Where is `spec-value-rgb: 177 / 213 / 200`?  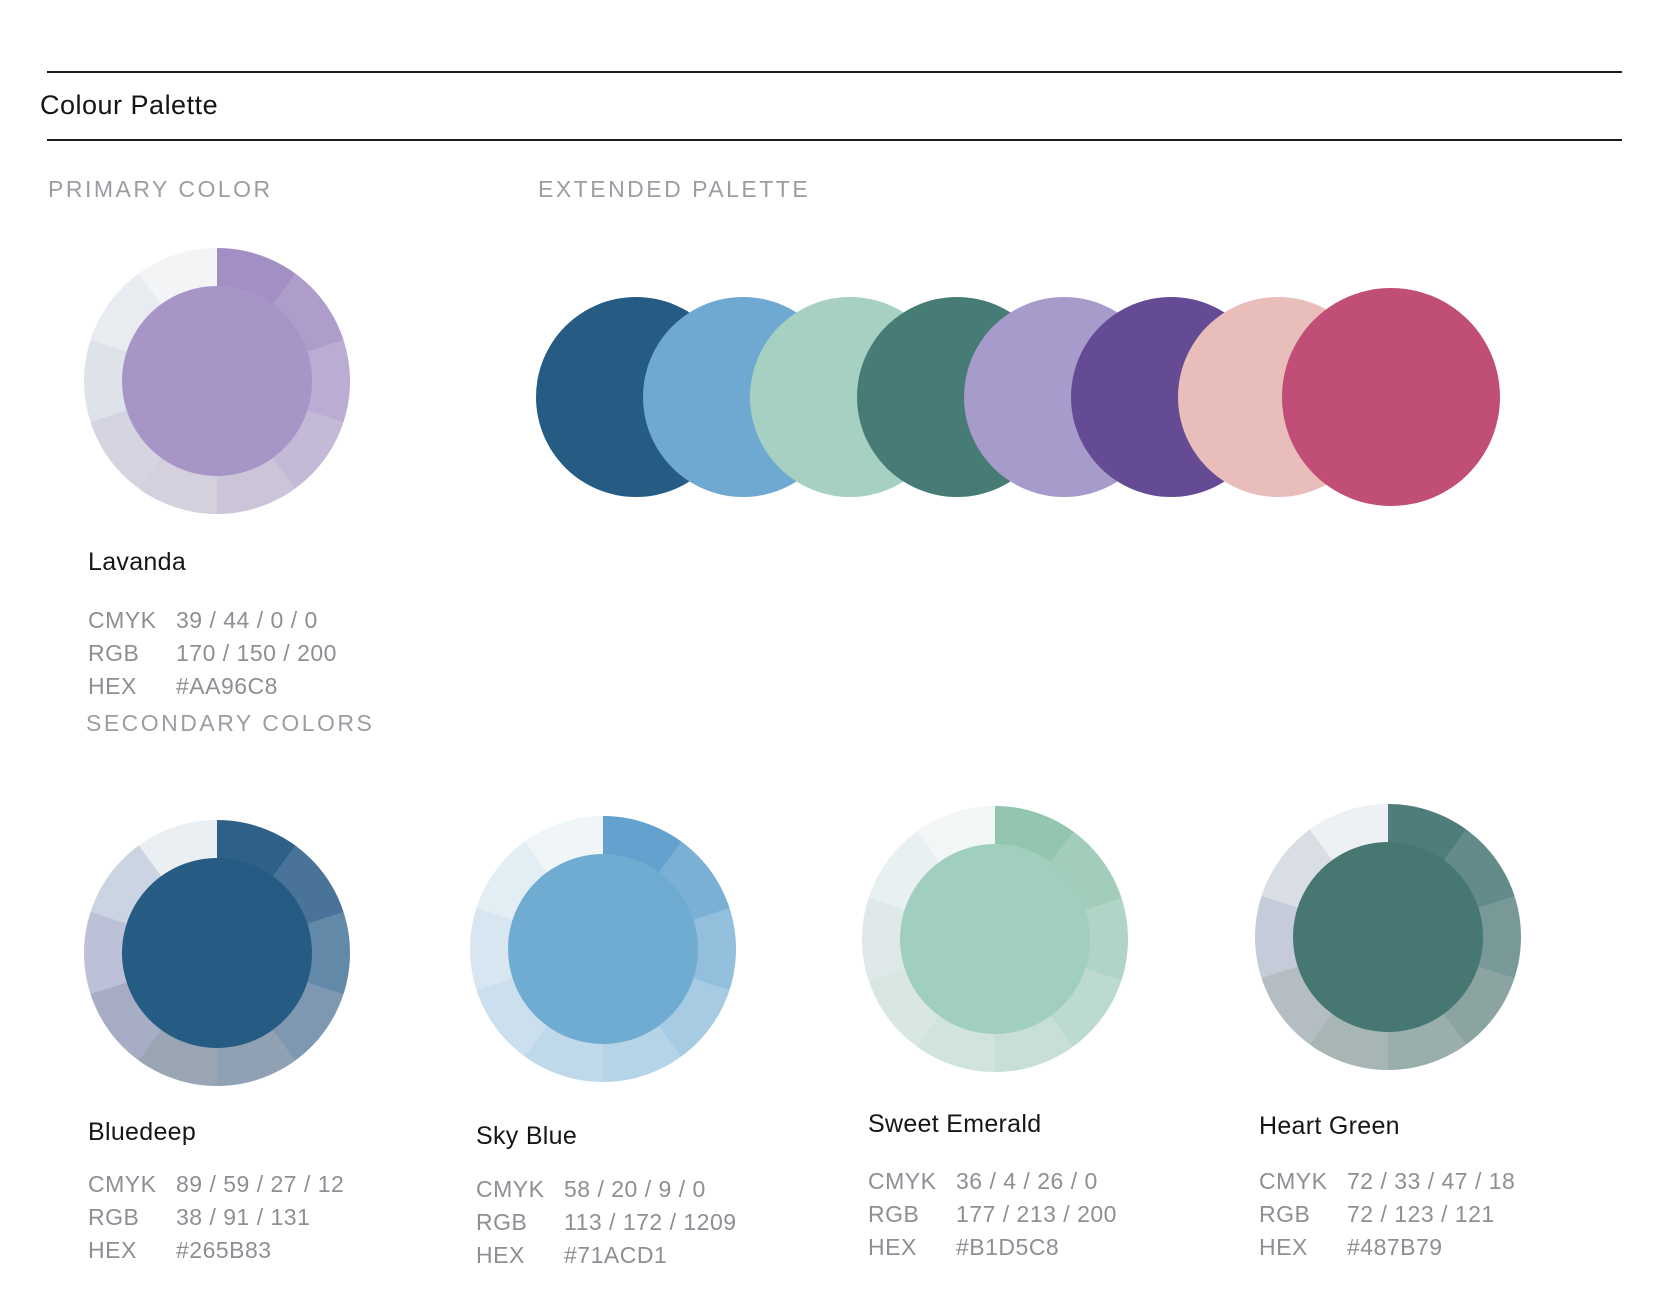
spec-value-rgb: 177 / 213 / 200 is located at coordinates (1036, 1214).